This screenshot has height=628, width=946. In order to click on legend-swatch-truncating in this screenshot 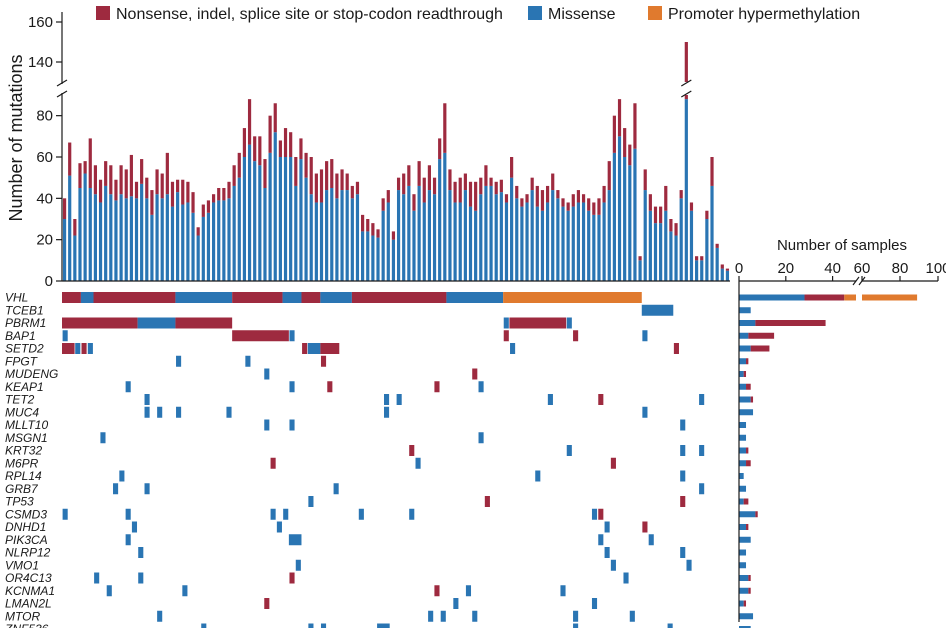, I will do `click(103, 13)`.